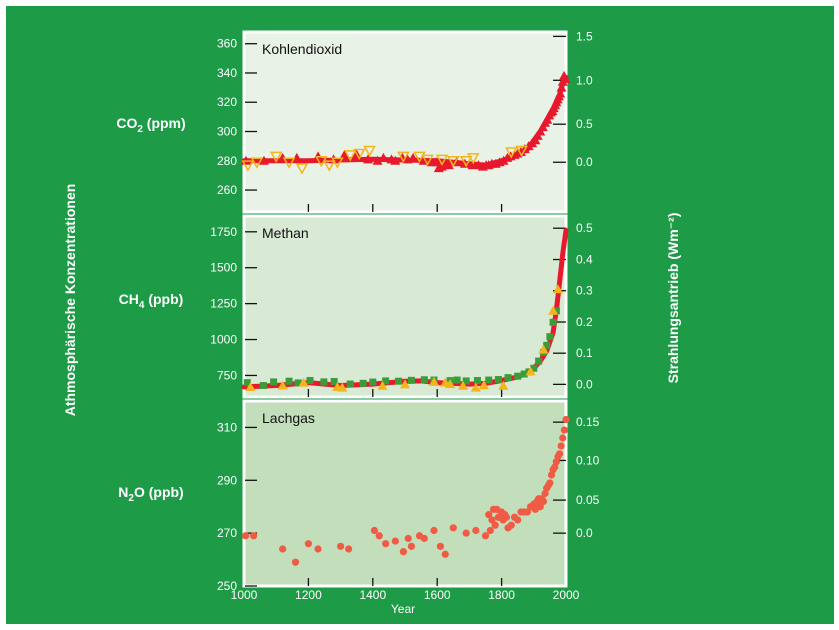 The image size is (839, 630). Describe the element at coordinates (302, 49) in the screenshot. I see `panel-title: Kohlendioxid` at that location.